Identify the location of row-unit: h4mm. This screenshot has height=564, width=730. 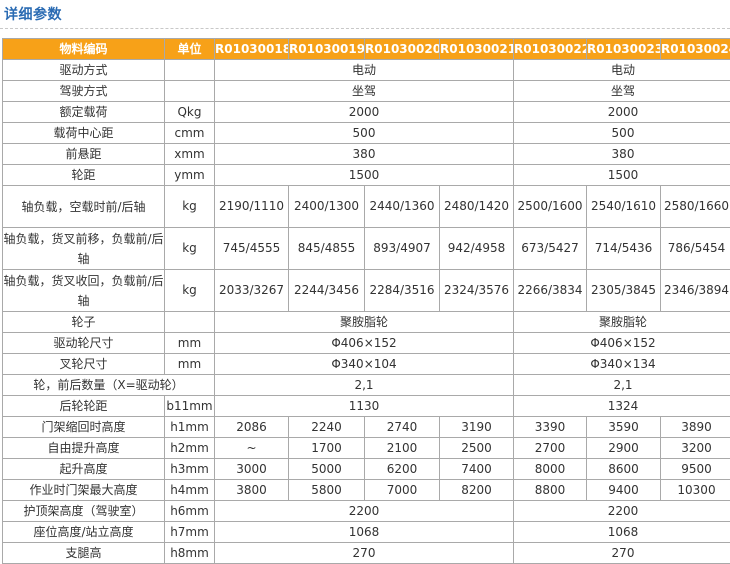
(190, 490).